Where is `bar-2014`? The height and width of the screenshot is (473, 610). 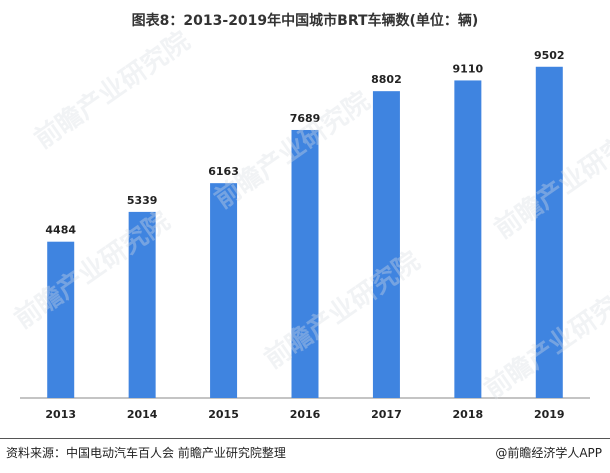
bar-2014 is located at coordinates (142, 304).